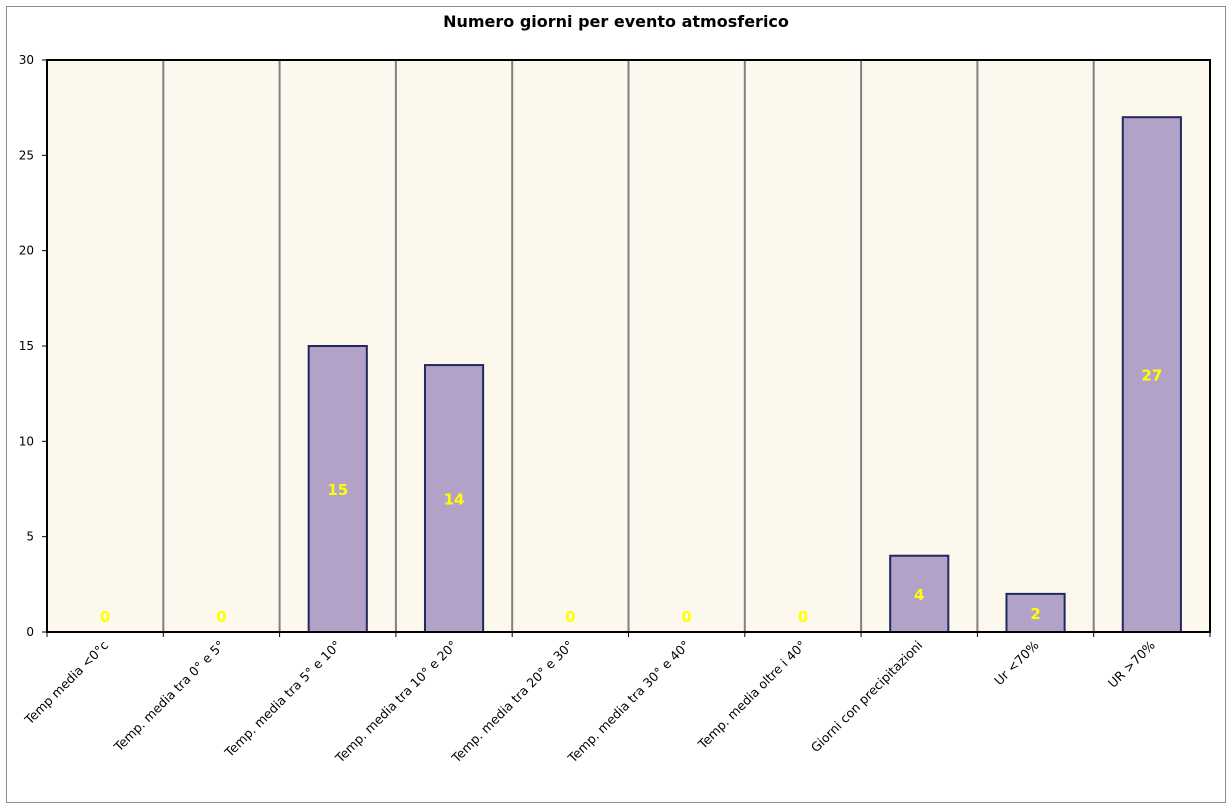 The height and width of the screenshot is (809, 1232). I want to click on x-tick-label: Temp. media tra 20° e 30°, so click(512, 702).